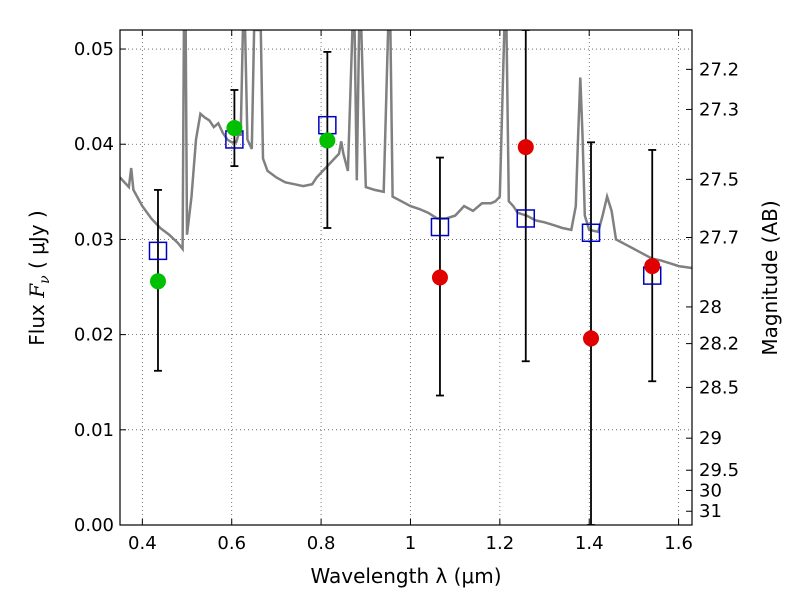  Describe the element at coordinates (719, 387) in the screenshot. I see `y2-tick-label: 28.5` at that location.